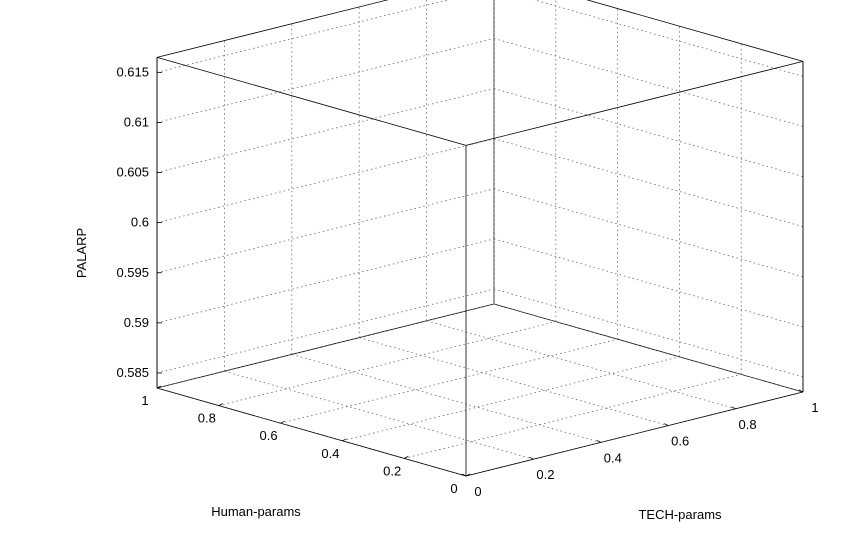  Describe the element at coordinates (132, 172) in the screenshot. I see `z-tick-label: 0.605` at that location.